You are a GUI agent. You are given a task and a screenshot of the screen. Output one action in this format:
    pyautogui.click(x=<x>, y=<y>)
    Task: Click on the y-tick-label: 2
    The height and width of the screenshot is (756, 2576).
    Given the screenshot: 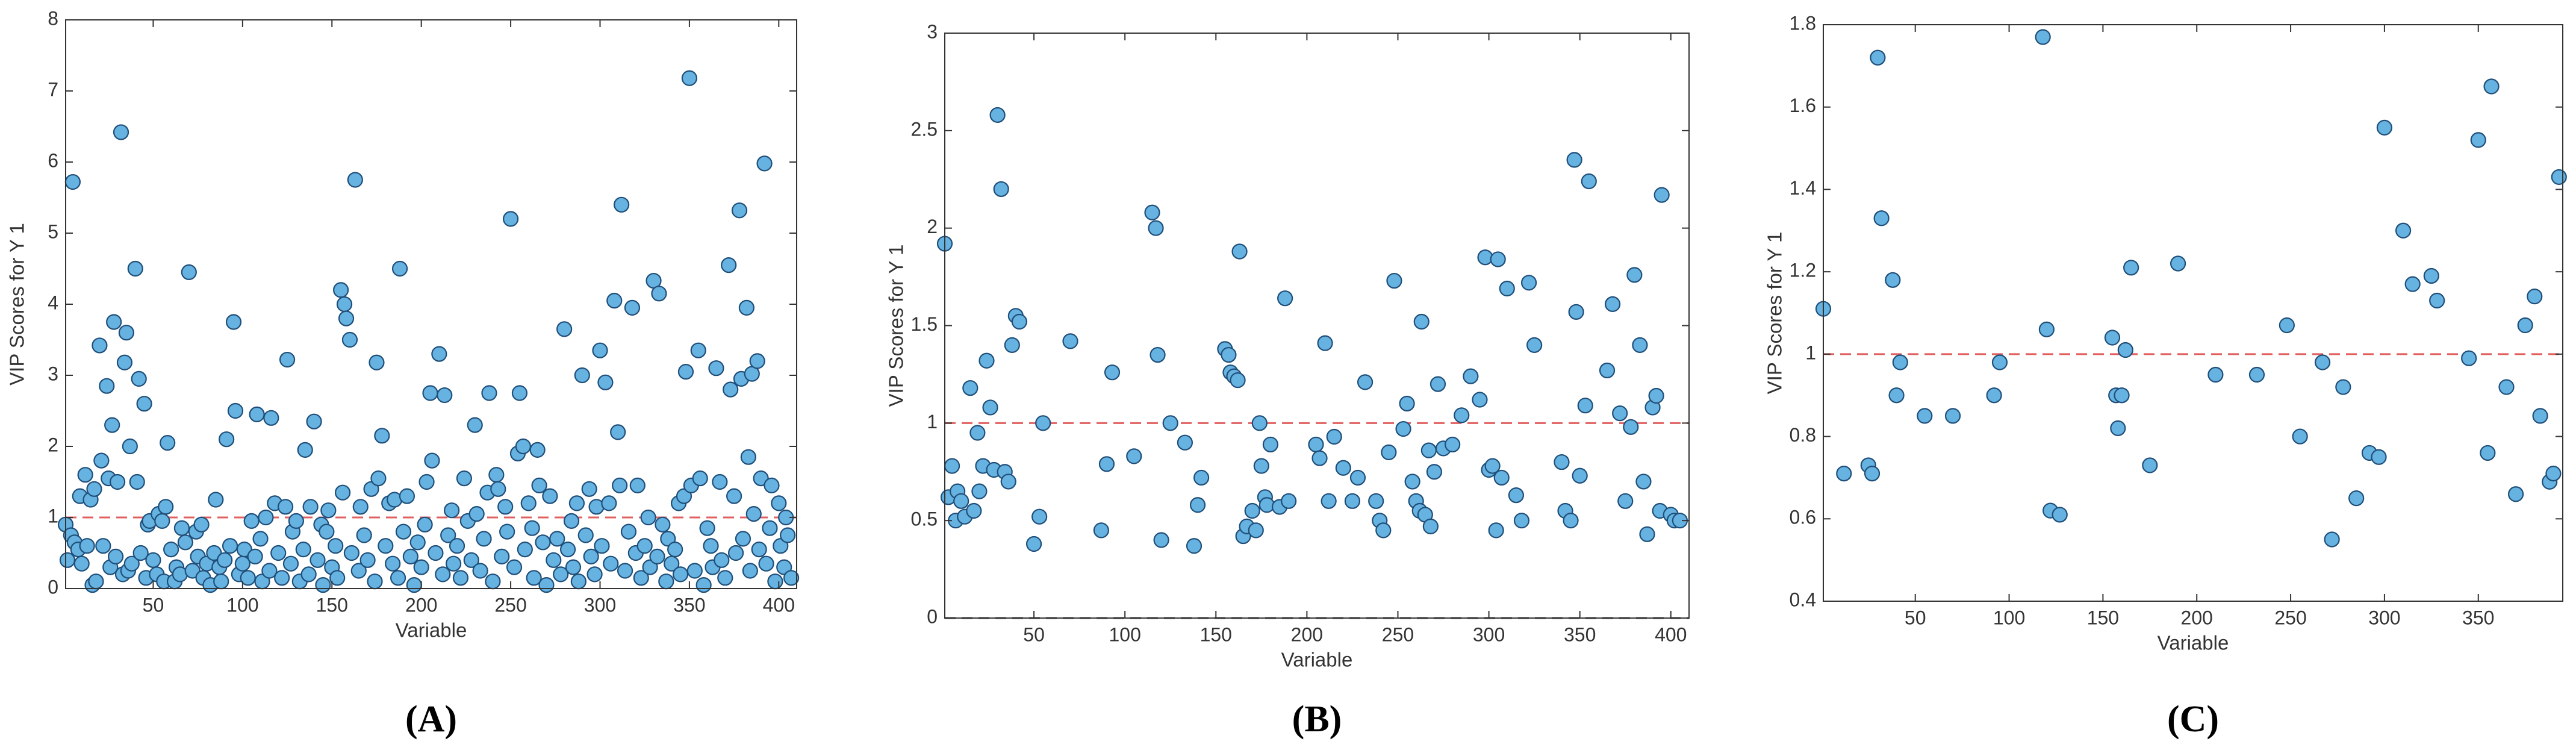 What is the action you would take?
    pyautogui.click(x=933, y=226)
    